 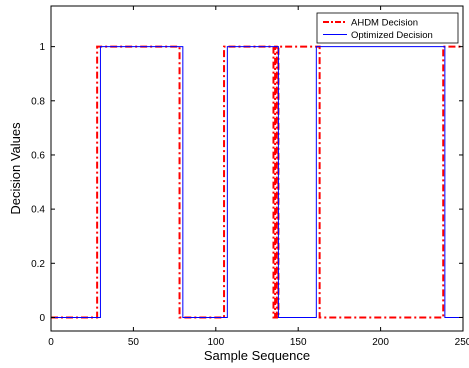 I want to click on y-axis-label: Decision Values, so click(x=15, y=168).